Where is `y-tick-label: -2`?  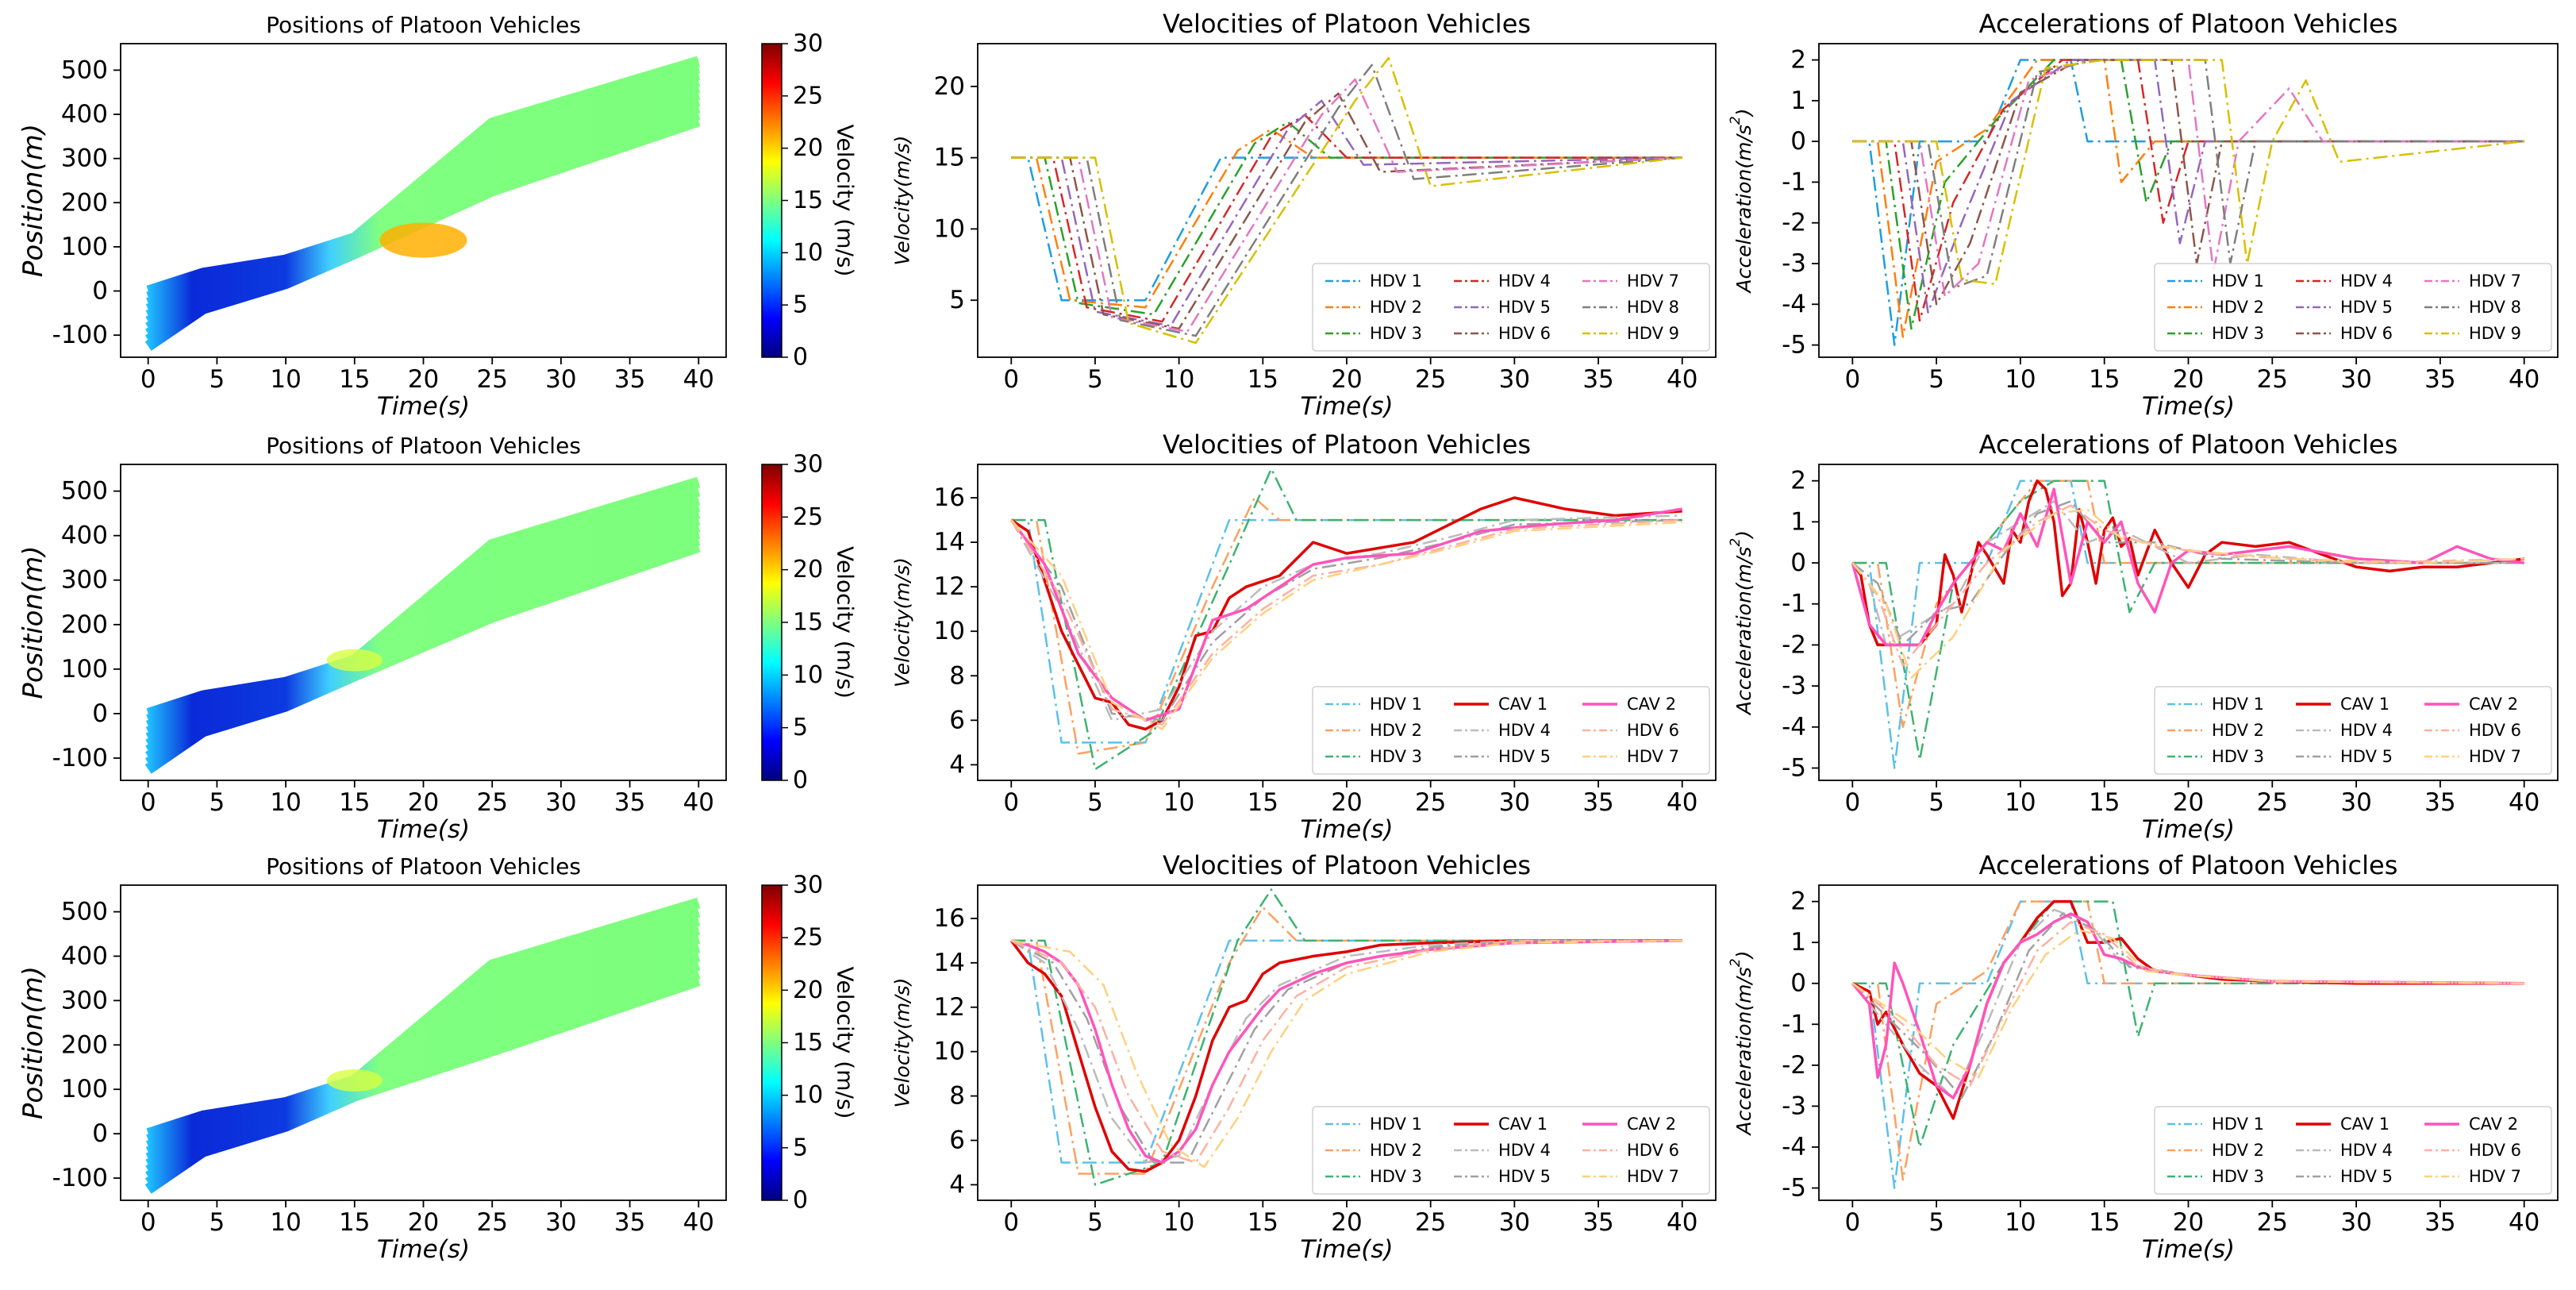 y-tick-label: -2 is located at coordinates (1794, 223).